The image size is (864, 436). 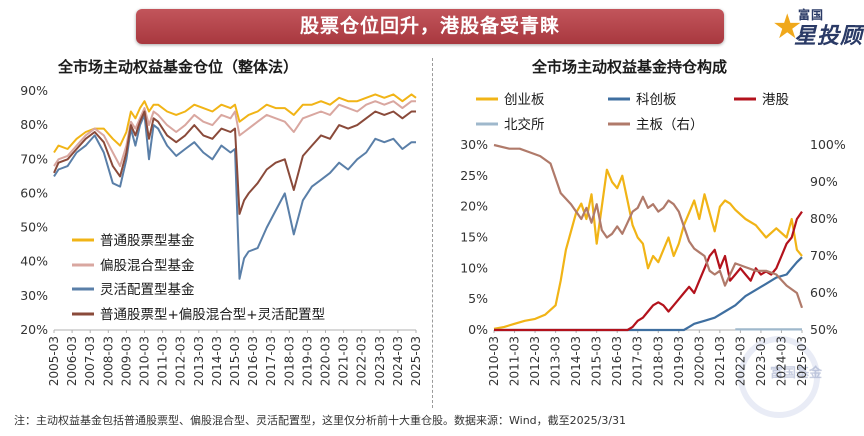 I want to click on y-tick-label: 25%, so click(x=474, y=175).